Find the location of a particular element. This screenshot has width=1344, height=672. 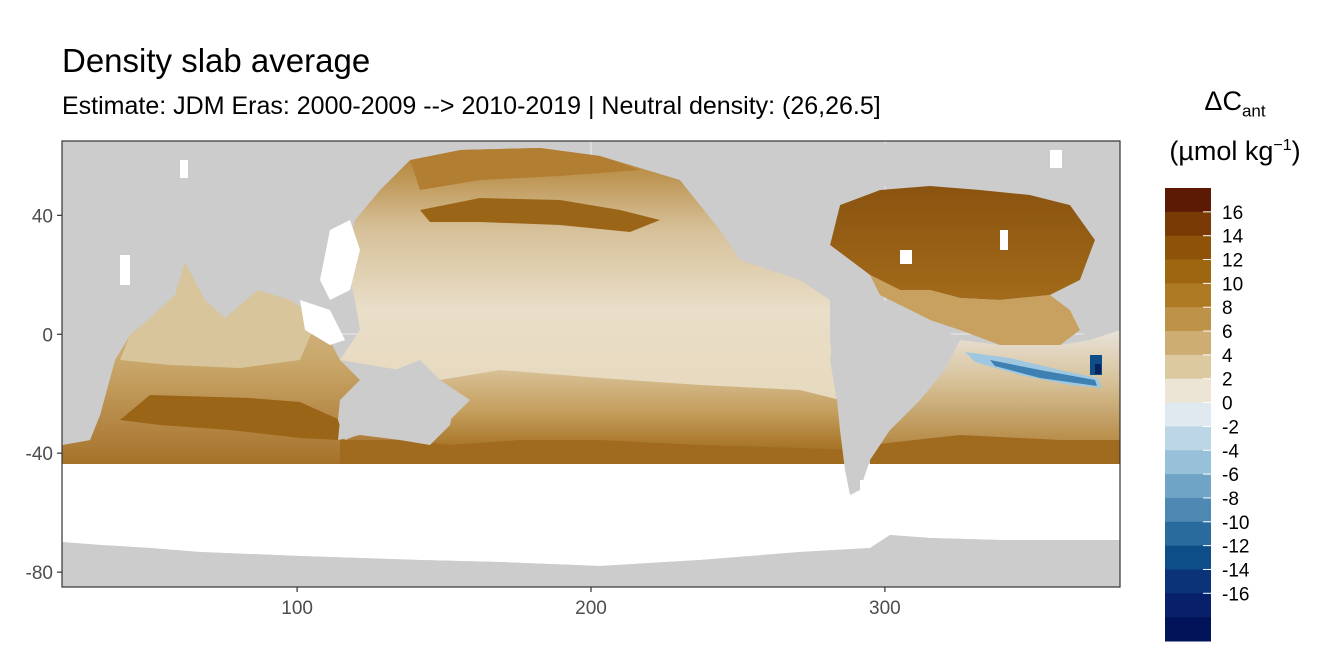

legend-unit-superscript: −1 is located at coordinates (1282, 145).